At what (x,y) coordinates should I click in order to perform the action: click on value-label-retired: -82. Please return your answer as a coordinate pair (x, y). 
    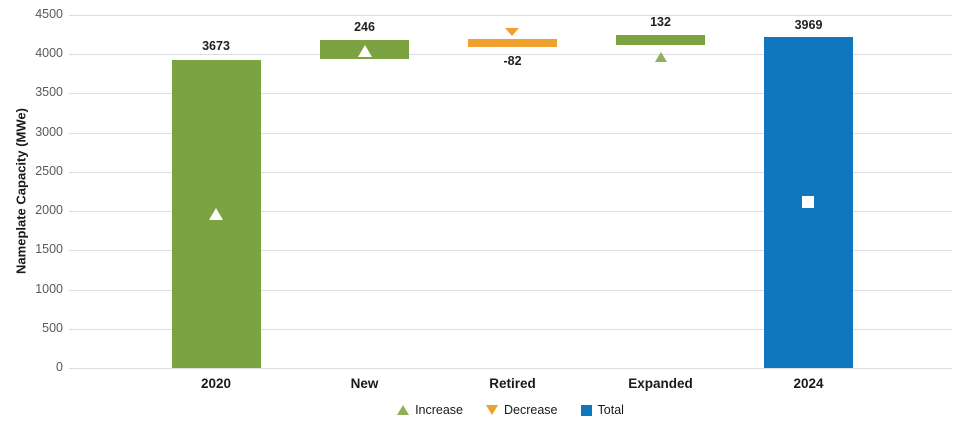
    Looking at the image, I should click on (512, 61).